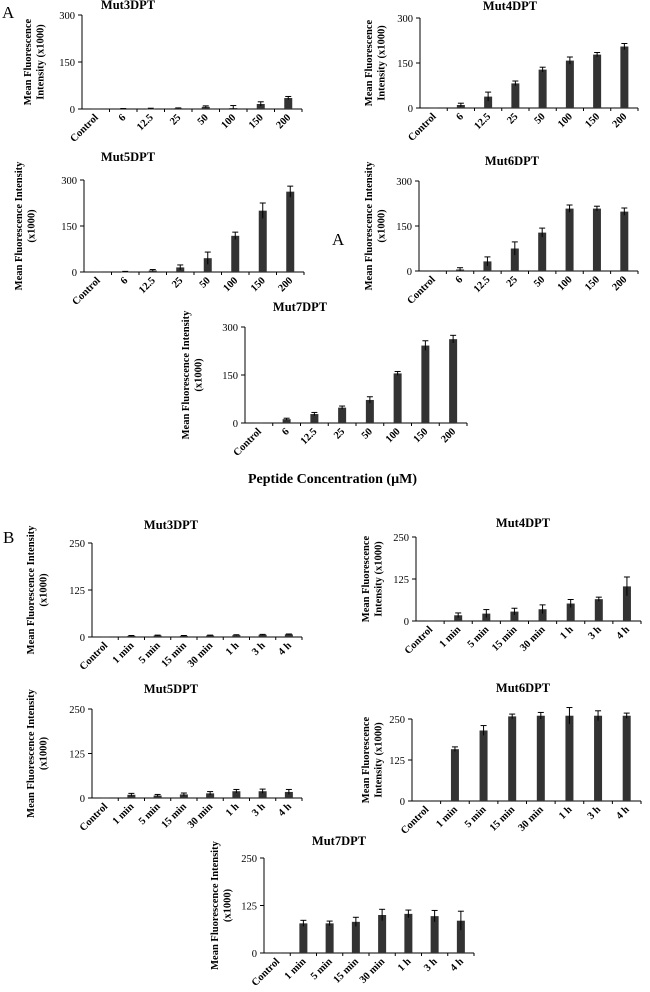  I want to click on x-category-label: 1 min, so click(296, 969).